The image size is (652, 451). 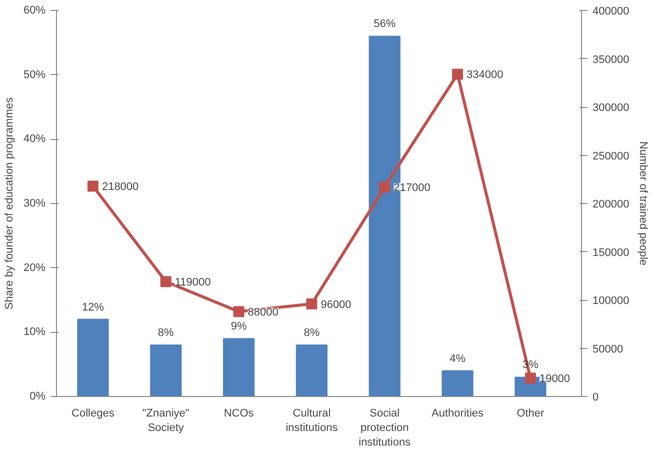 What do you see at coordinates (34, 74) in the screenshot?
I see `y-tick-label: 50%` at bounding box center [34, 74].